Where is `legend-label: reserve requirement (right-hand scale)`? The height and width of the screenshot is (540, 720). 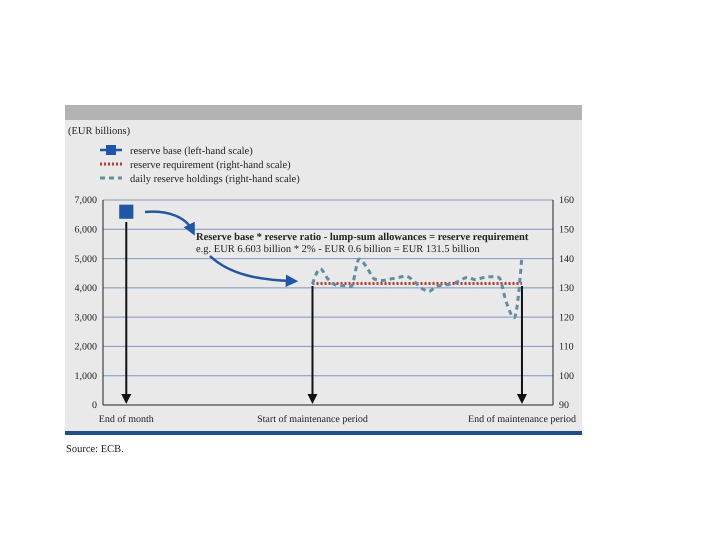 legend-label: reserve requirement (right-hand scale) is located at coordinates (211, 165).